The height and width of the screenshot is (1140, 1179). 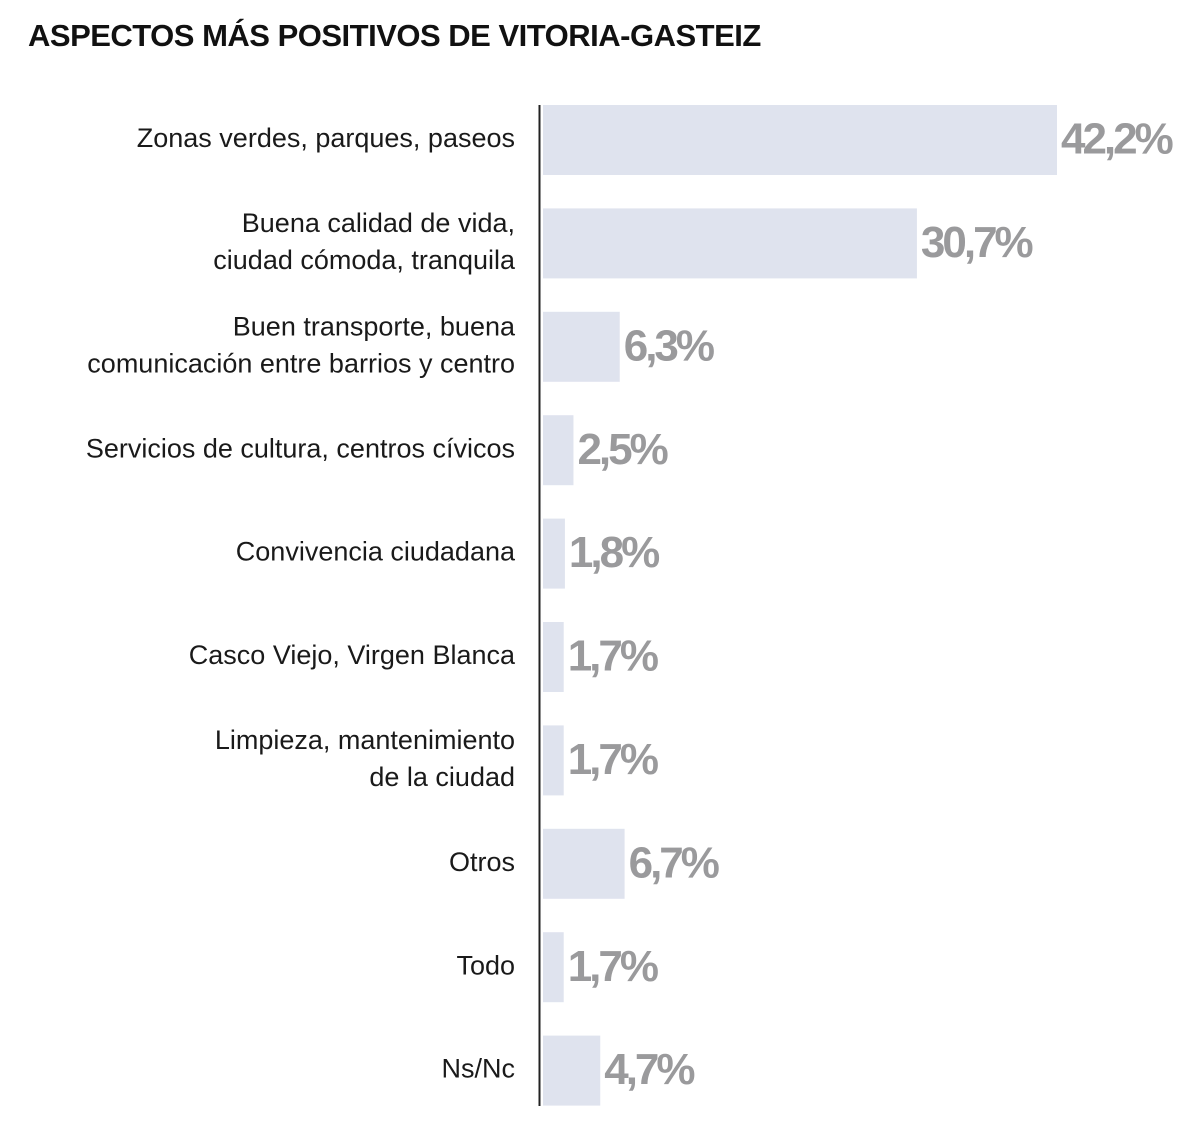 What do you see at coordinates (1117, 139) in the screenshot?
I see `value-label: 42,2%` at bounding box center [1117, 139].